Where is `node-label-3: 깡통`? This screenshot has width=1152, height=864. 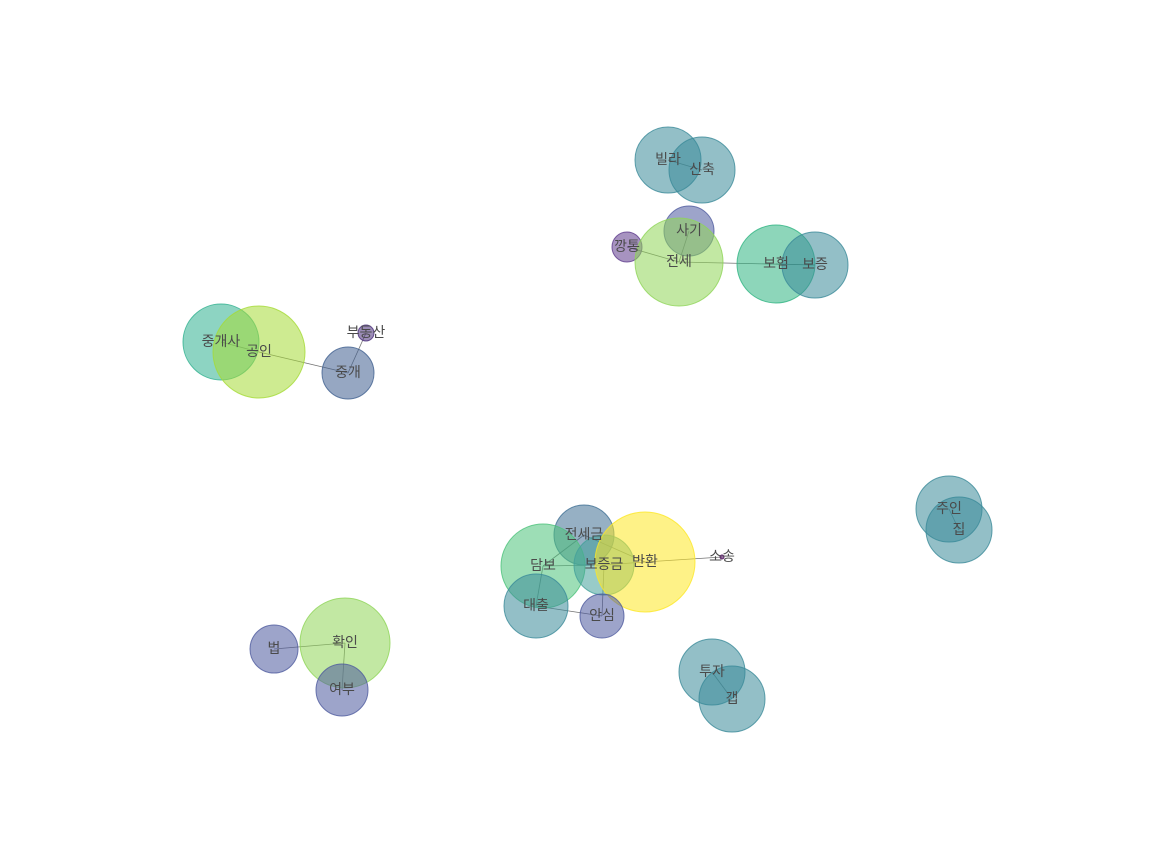 node-label-3: 깡통 is located at coordinates (627, 247).